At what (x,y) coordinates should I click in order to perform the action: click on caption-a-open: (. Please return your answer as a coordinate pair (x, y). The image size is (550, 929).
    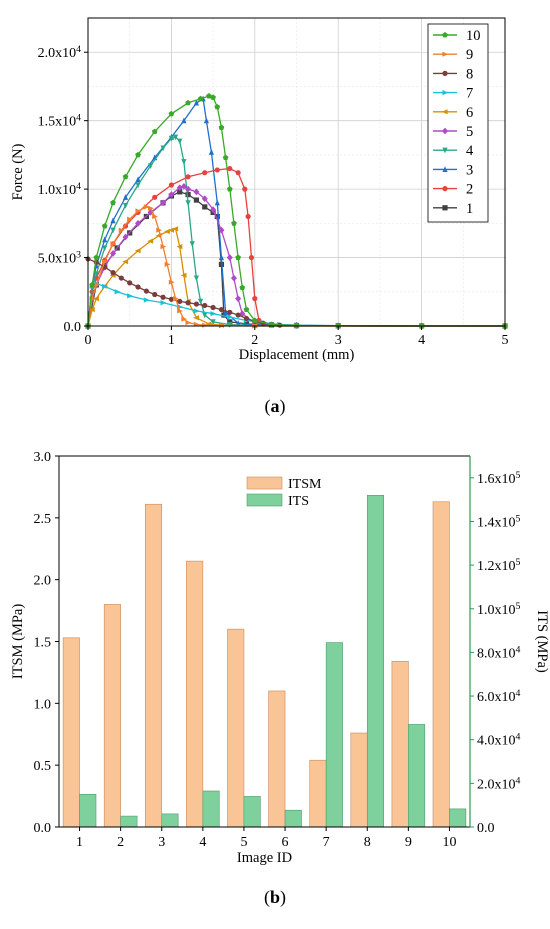
    Looking at the image, I should click on (267, 406).